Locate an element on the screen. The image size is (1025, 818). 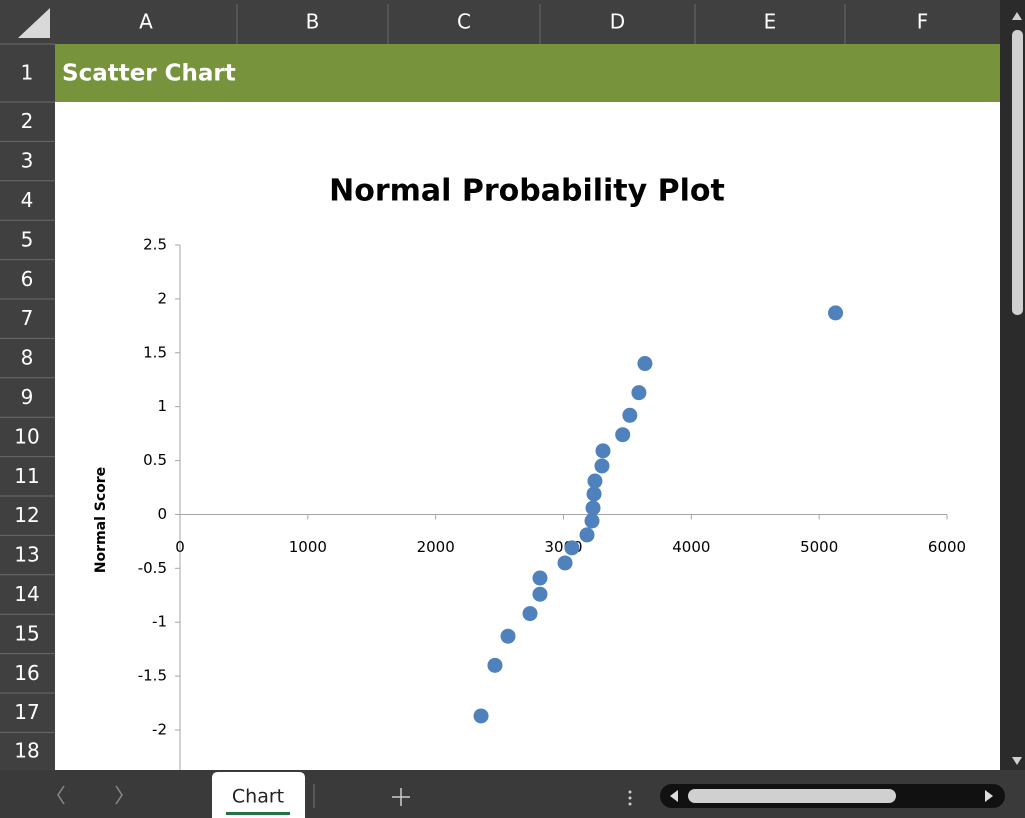
y-tick-label: -1.5 is located at coordinates (152, 676).